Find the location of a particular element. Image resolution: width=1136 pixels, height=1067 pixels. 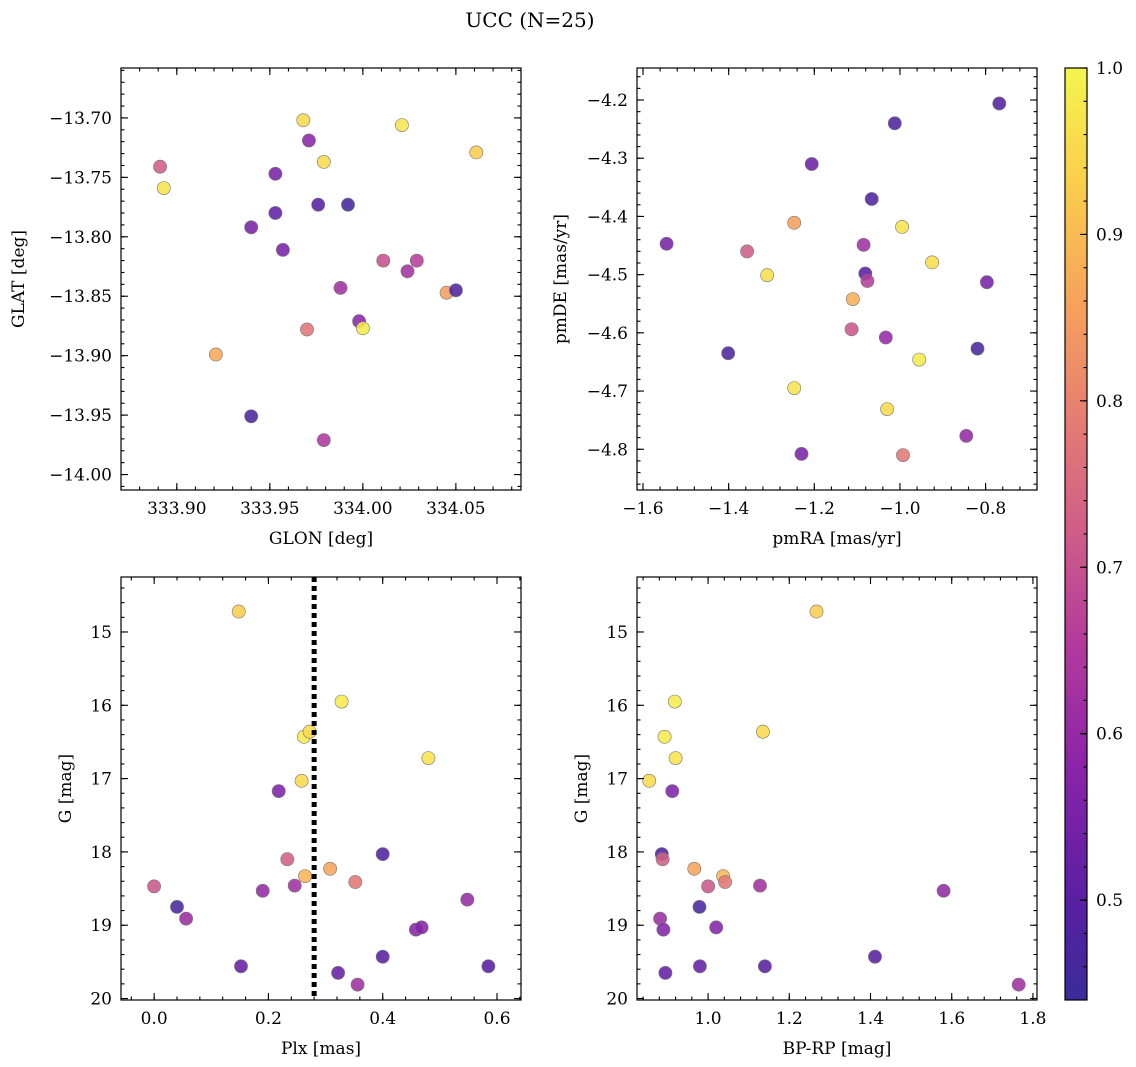

y-axis-label: G [mag] is located at coordinates (66, 788).